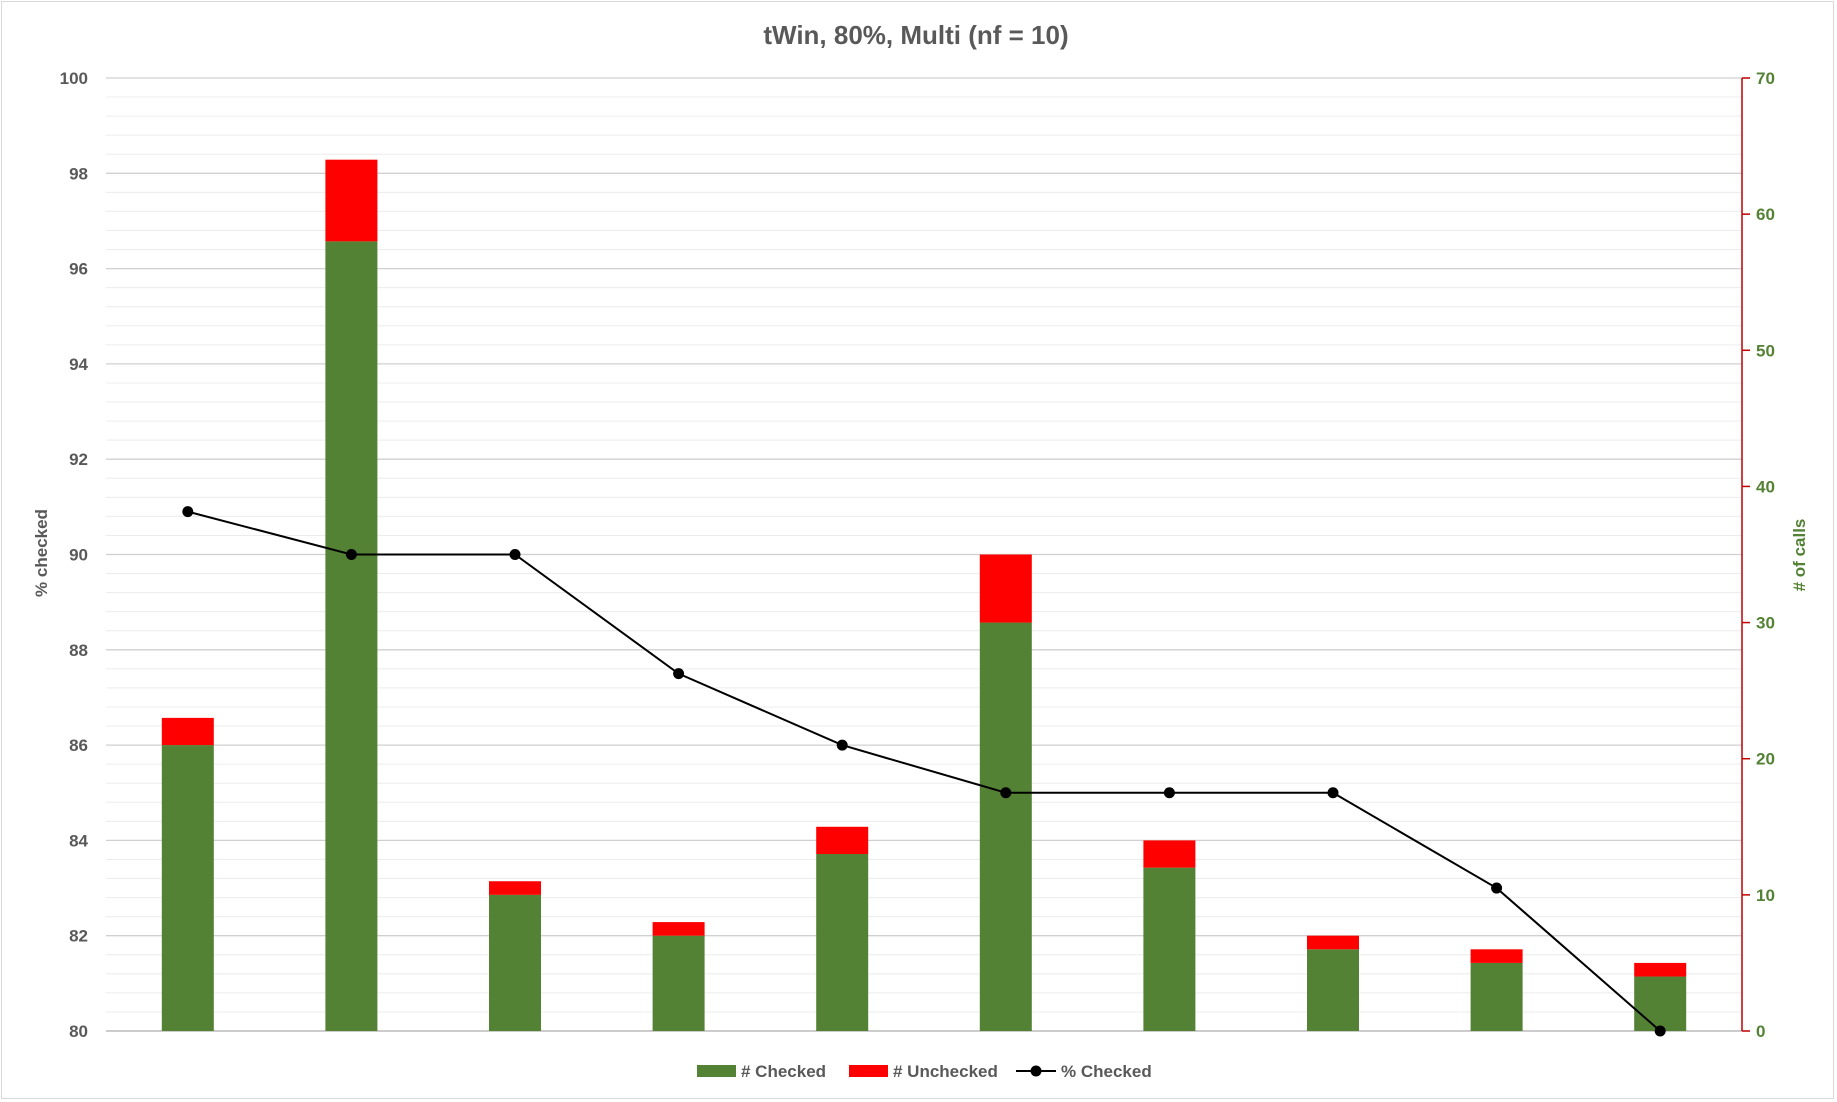 This screenshot has height=1102, width=1837. I want to click on legend-item-percent-checked: % Checked, so click(1084, 1071).